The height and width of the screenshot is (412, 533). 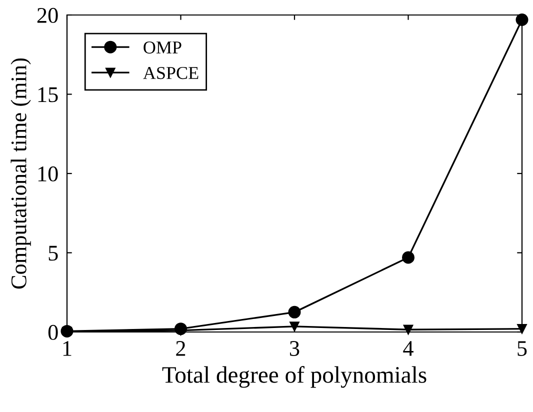 What do you see at coordinates (48, 94) in the screenshot?
I see `y-tick-label: 15` at bounding box center [48, 94].